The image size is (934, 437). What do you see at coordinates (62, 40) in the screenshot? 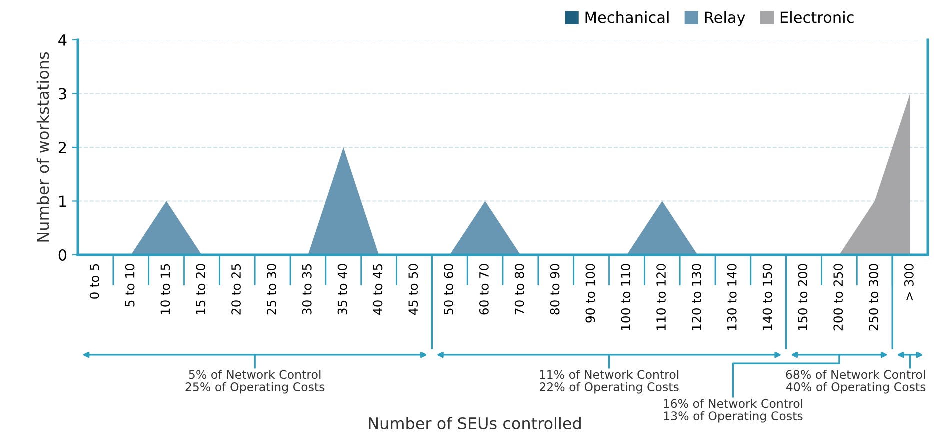
I see `y-tick-label: 4` at bounding box center [62, 40].